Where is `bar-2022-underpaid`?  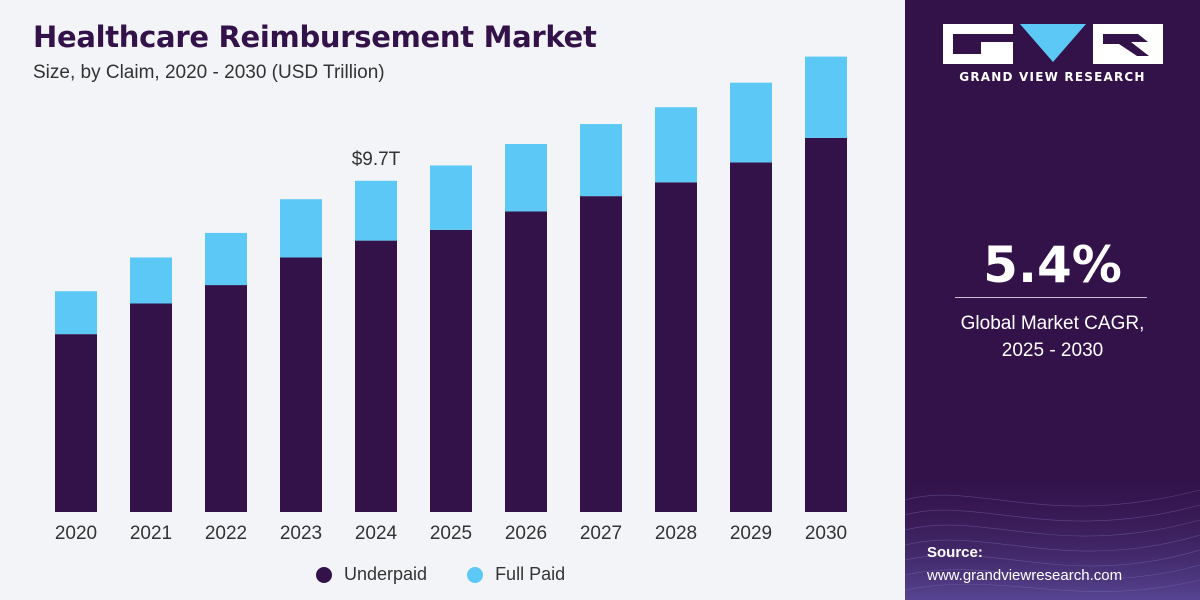 bar-2022-underpaid is located at coordinates (226, 398).